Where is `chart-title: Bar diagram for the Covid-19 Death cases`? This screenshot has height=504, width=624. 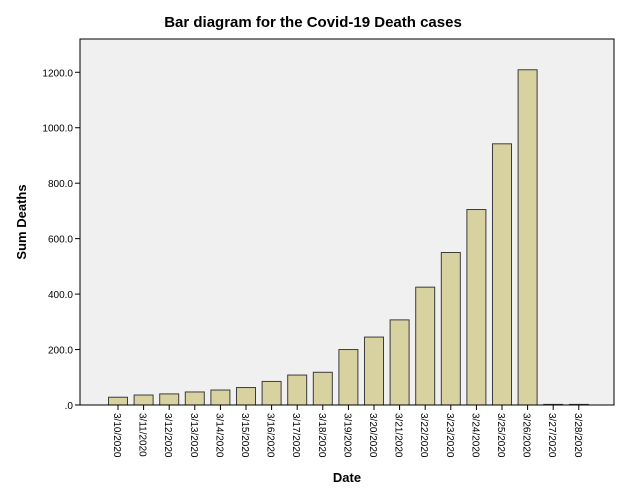 chart-title: Bar diagram for the Covid-19 Death cases is located at coordinates (313, 22).